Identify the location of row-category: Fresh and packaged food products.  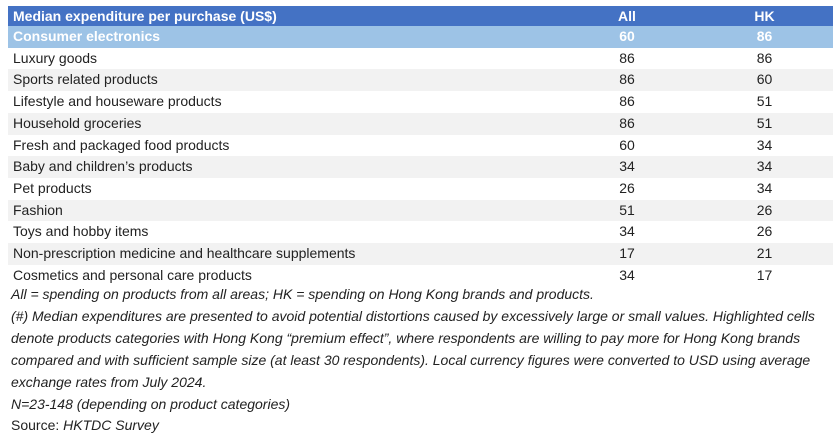
(283, 145).